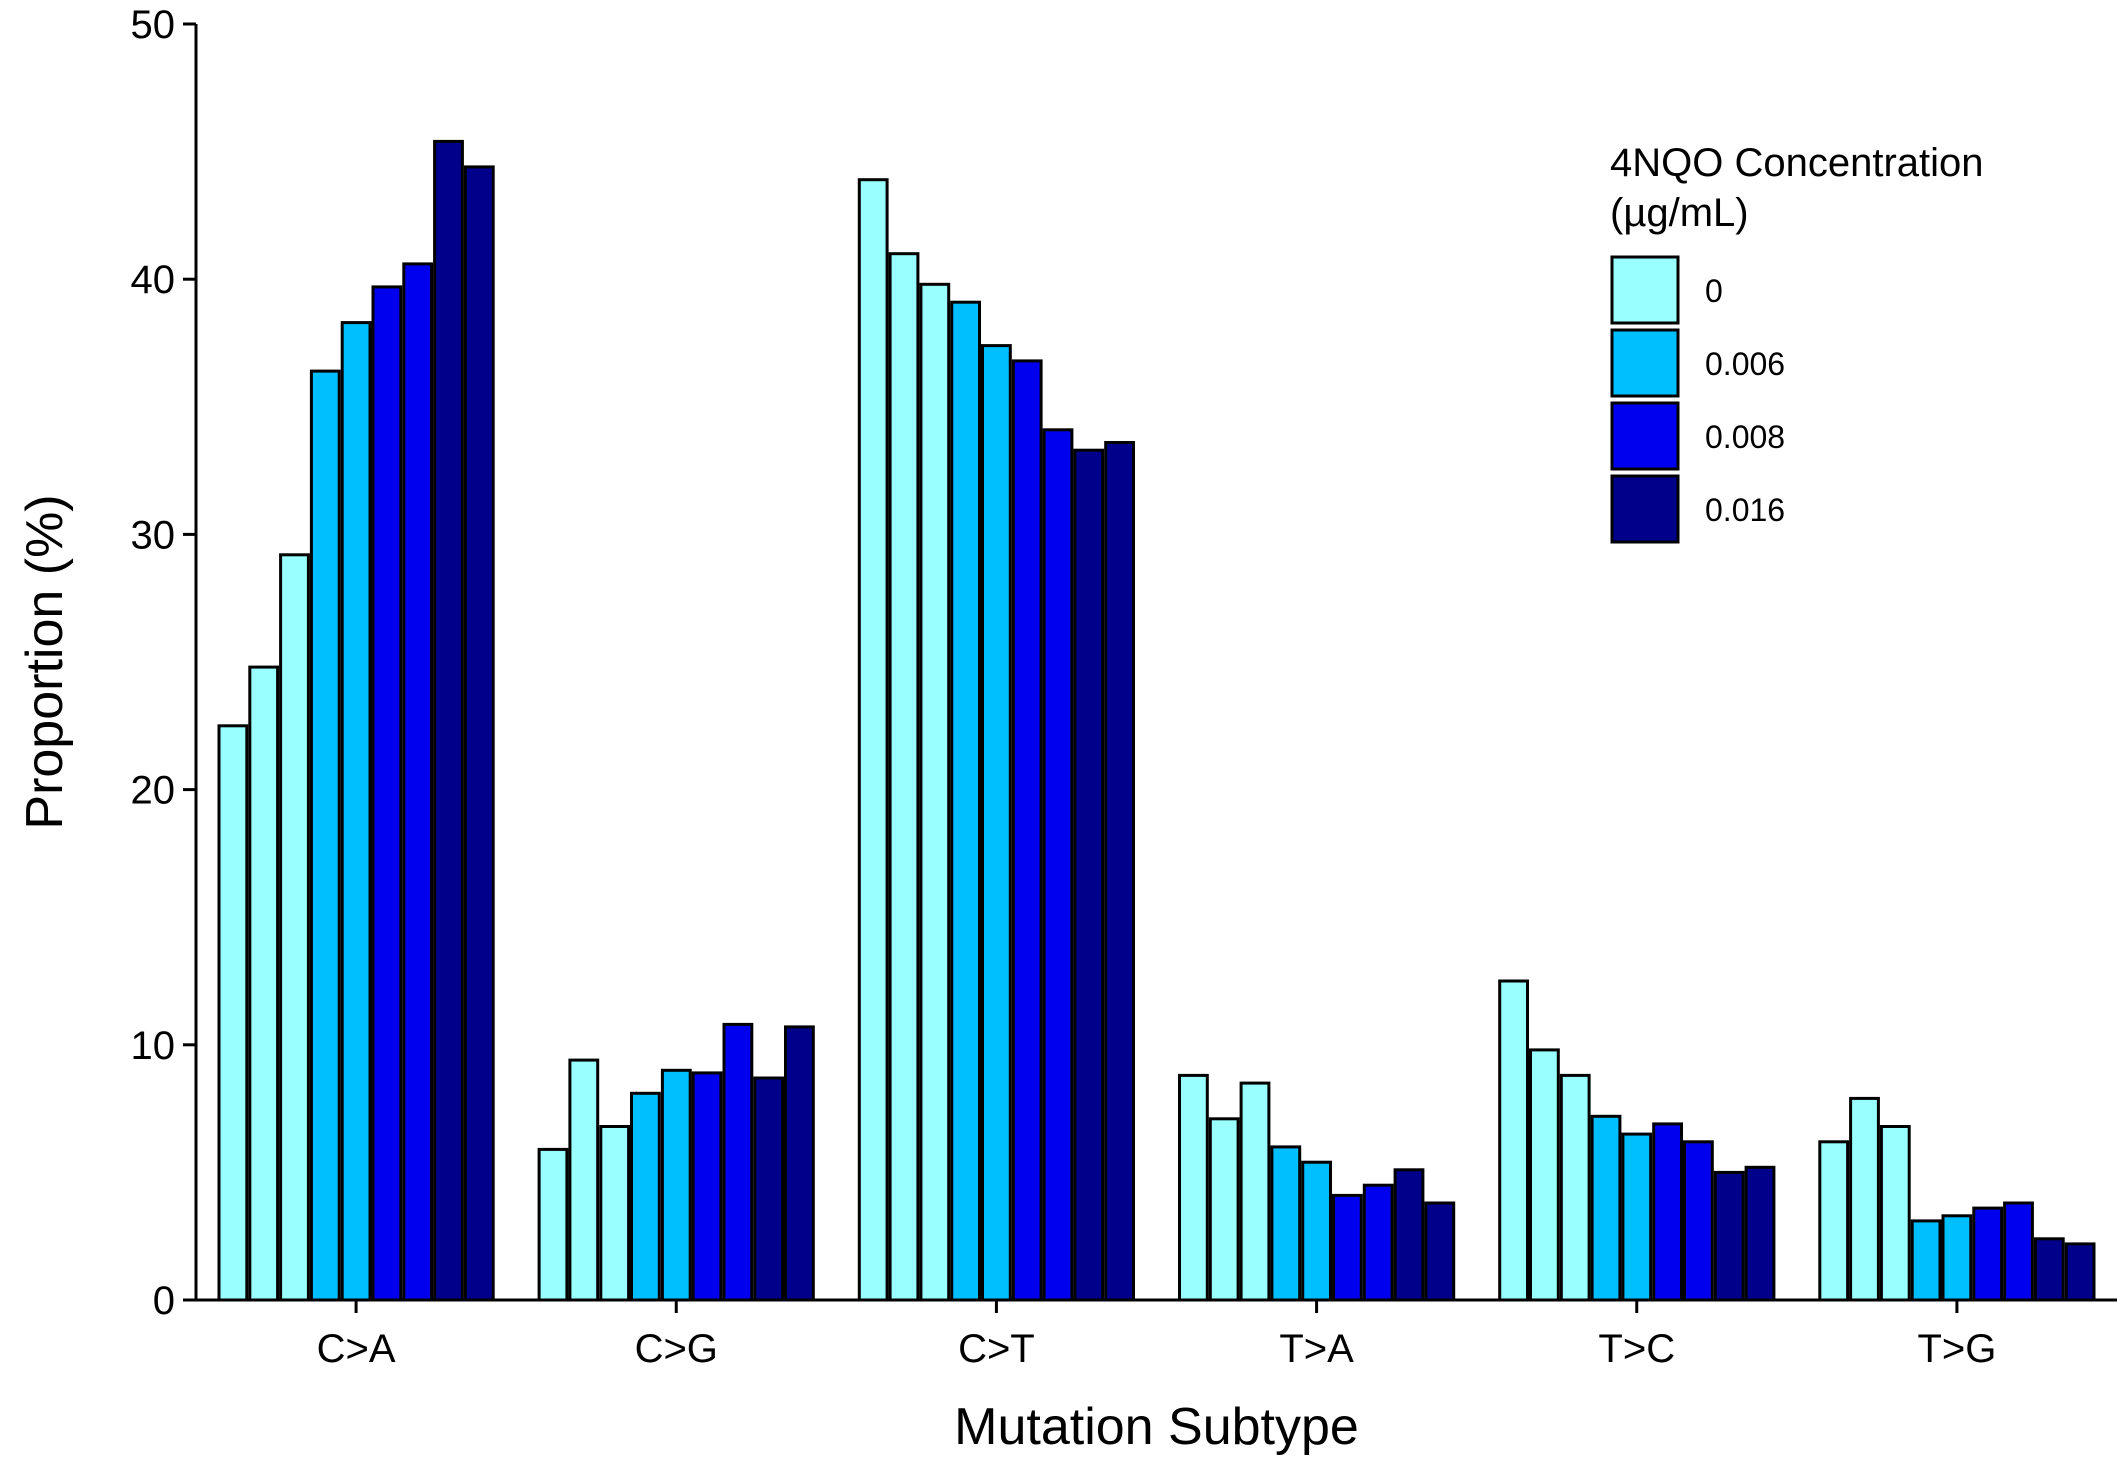 The image size is (2125, 1481). I want to click on y-tick-label: 0, so click(164, 1301).